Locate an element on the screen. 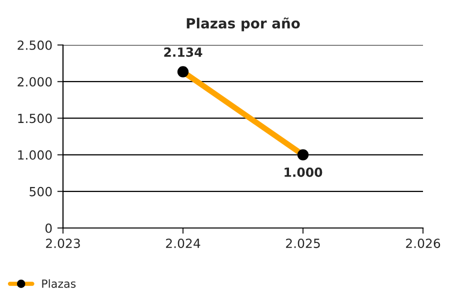  data-label: 1.000 is located at coordinates (303, 172).